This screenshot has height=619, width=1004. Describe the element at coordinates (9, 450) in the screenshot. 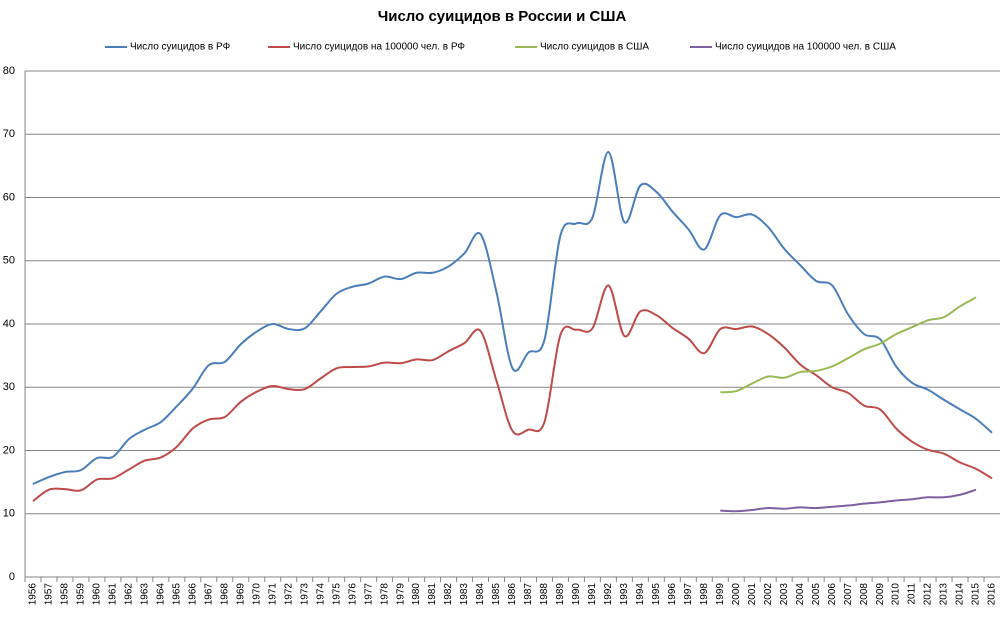

I see `y-tick-label: 20` at that location.